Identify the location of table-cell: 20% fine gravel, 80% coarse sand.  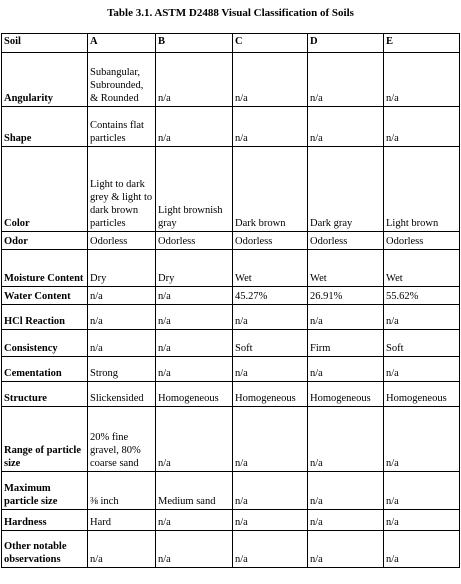
(121, 439).